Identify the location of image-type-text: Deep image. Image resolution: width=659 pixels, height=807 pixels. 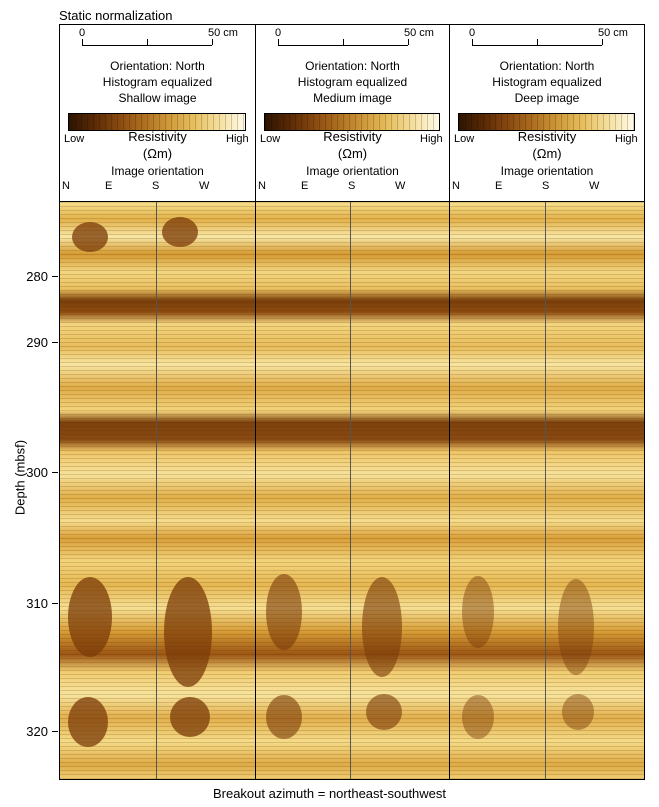
(547, 98).